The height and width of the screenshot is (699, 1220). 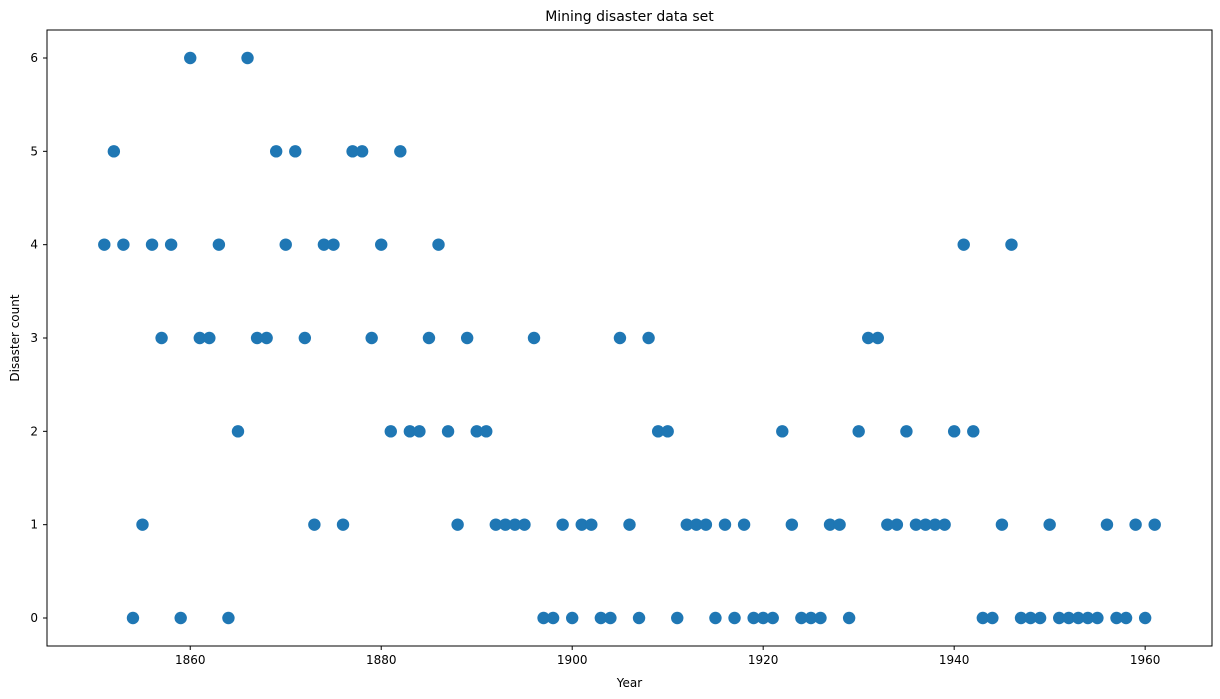 What do you see at coordinates (629, 17) in the screenshot?
I see `chart-title: Mining disaster data set` at bounding box center [629, 17].